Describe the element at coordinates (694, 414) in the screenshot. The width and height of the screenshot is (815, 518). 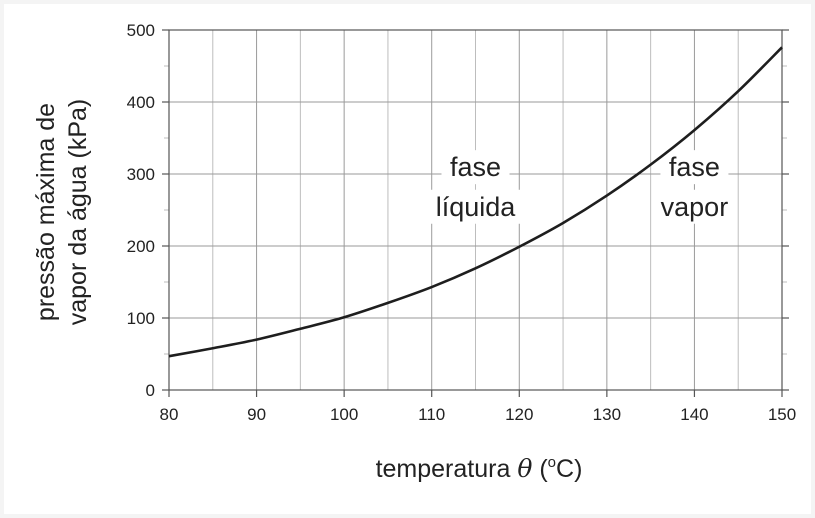
I see `x-tick-label: 140` at that location.